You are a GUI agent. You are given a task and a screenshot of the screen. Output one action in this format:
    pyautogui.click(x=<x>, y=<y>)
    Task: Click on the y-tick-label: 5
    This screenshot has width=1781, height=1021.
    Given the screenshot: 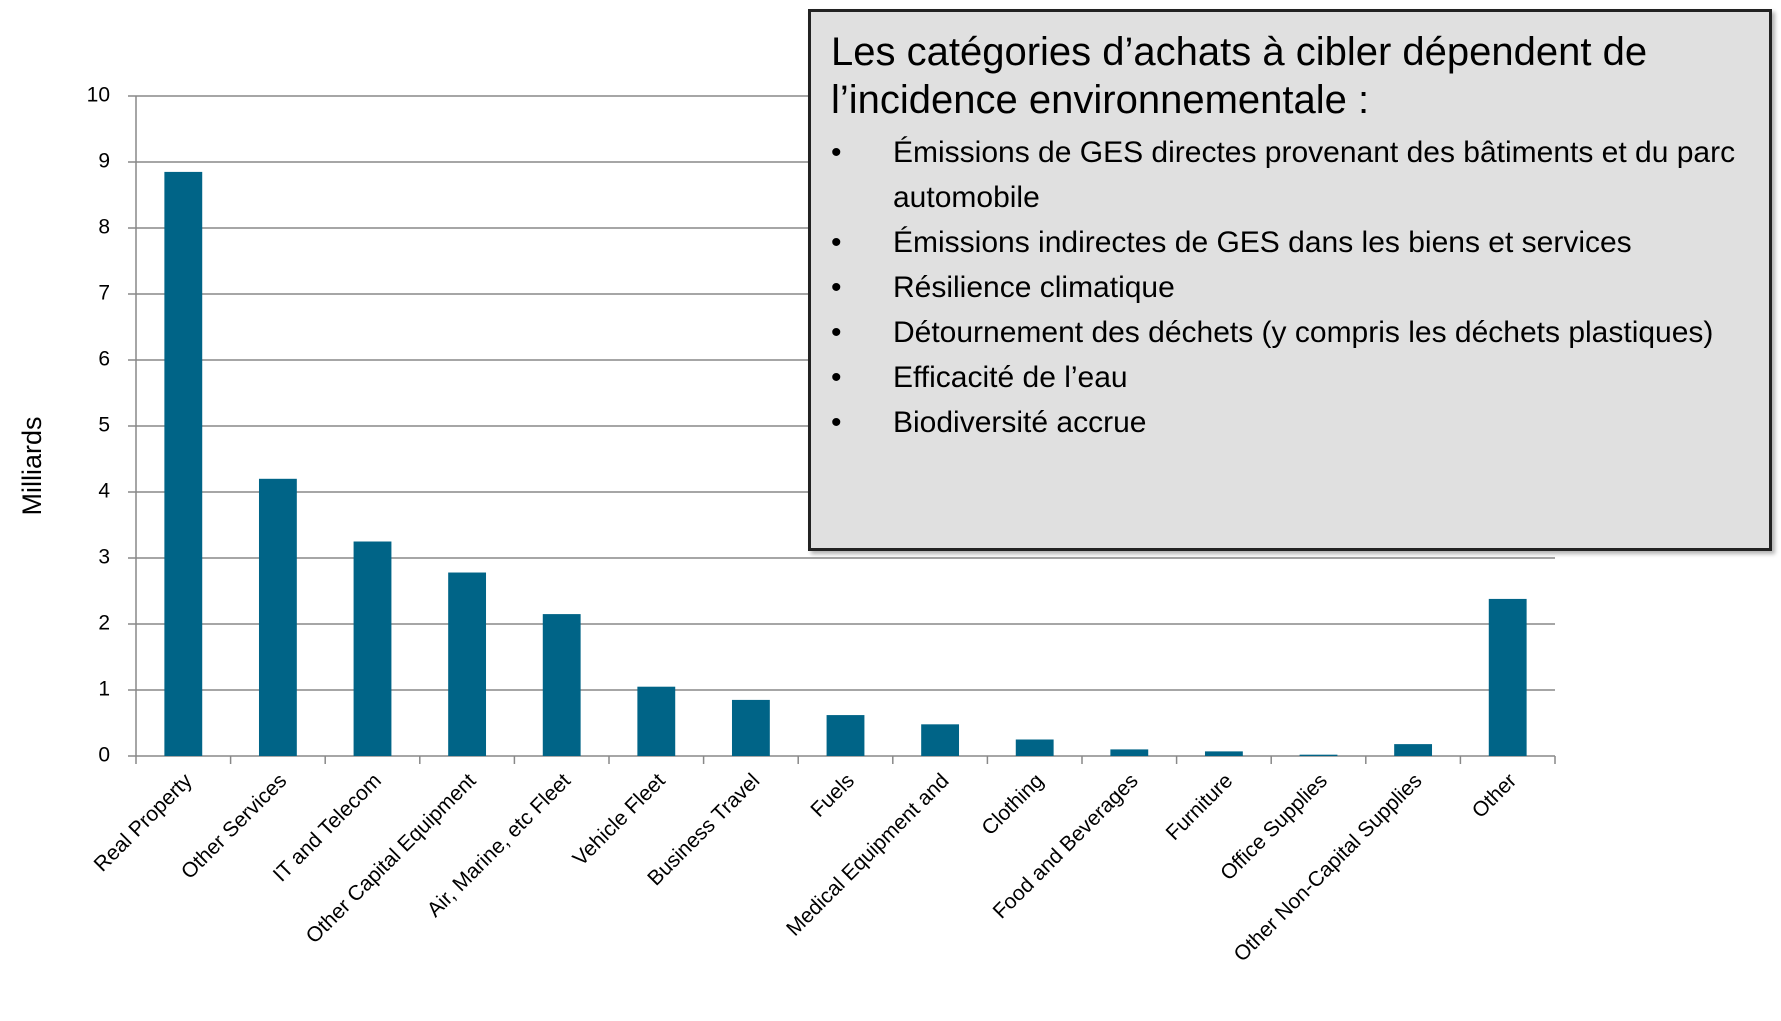 What is the action you would take?
    pyautogui.click(x=104, y=425)
    